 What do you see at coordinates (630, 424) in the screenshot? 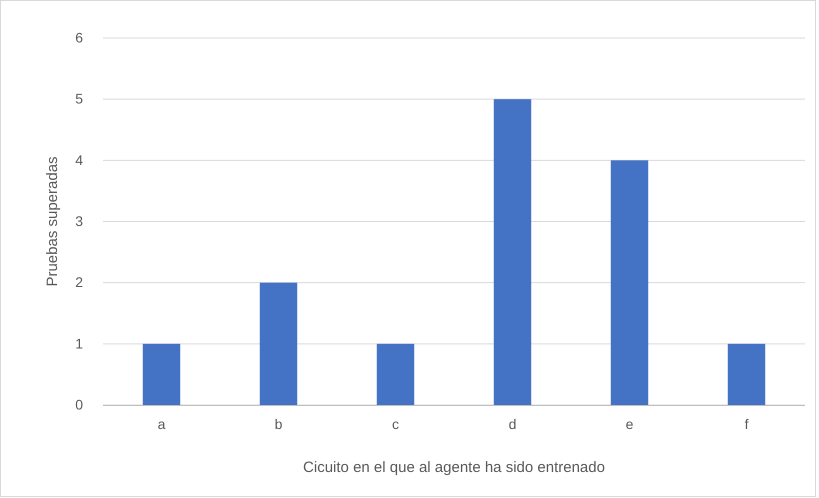
I see `x-tick-label: e` at bounding box center [630, 424].